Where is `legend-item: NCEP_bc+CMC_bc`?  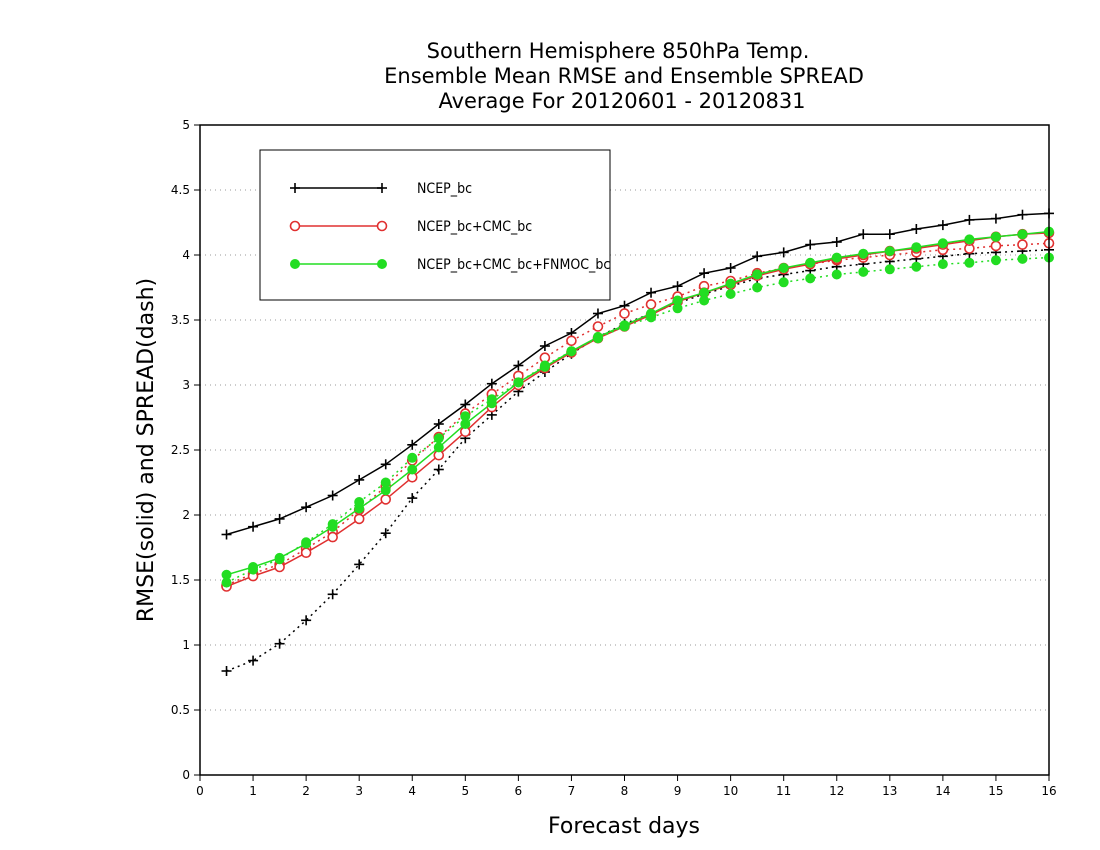 legend-item: NCEP_bc+CMC_bc is located at coordinates (410, 227).